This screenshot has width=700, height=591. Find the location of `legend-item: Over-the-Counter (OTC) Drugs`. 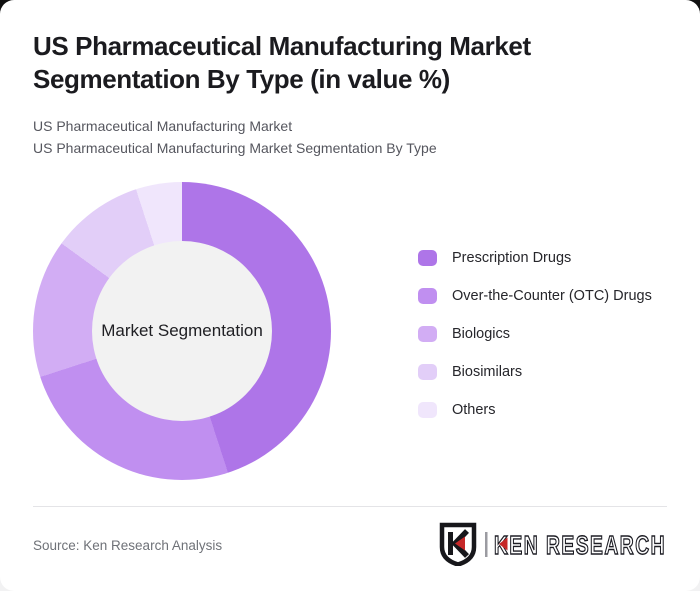

legend-item: Over-the-Counter (OTC) Drugs is located at coordinates (535, 296).